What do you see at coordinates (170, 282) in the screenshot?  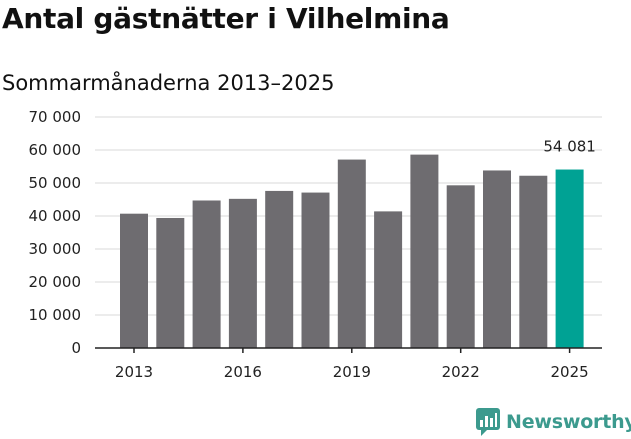 I see `bar-2014` at bounding box center [170, 282].